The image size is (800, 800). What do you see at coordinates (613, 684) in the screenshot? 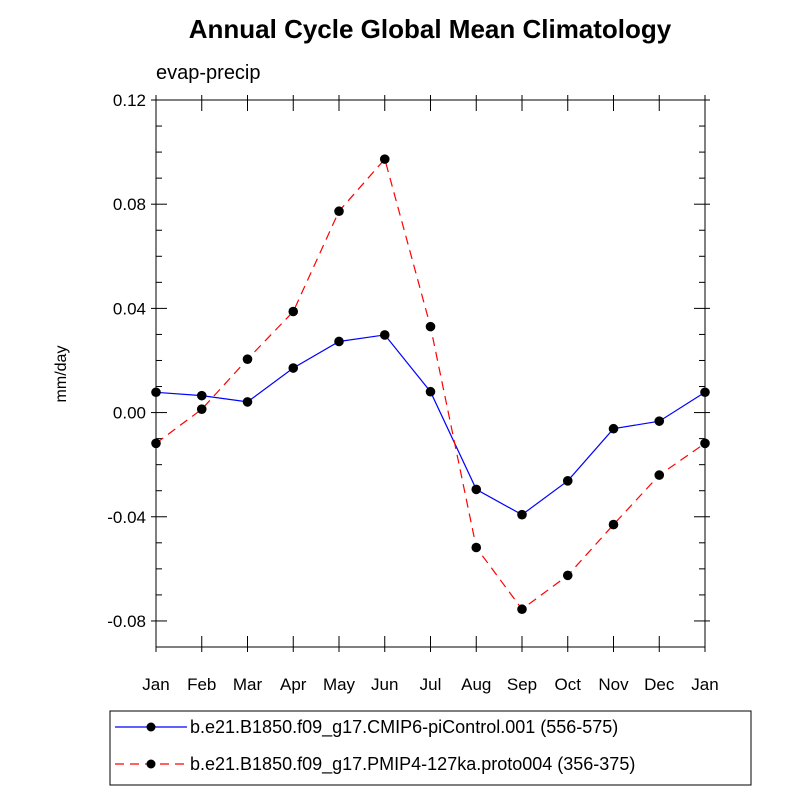
I see `x-tick-label: Nov` at bounding box center [613, 684].